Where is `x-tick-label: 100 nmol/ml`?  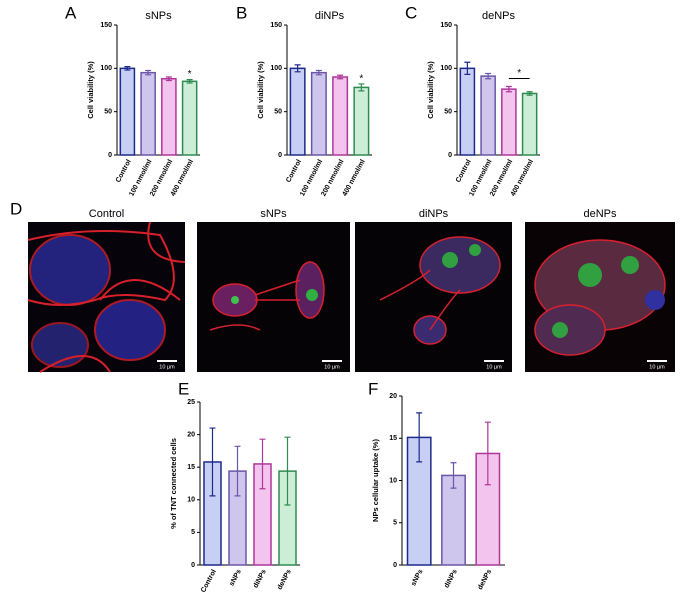 x-tick-label: 100 nmol/ml is located at coordinates (311, 177).